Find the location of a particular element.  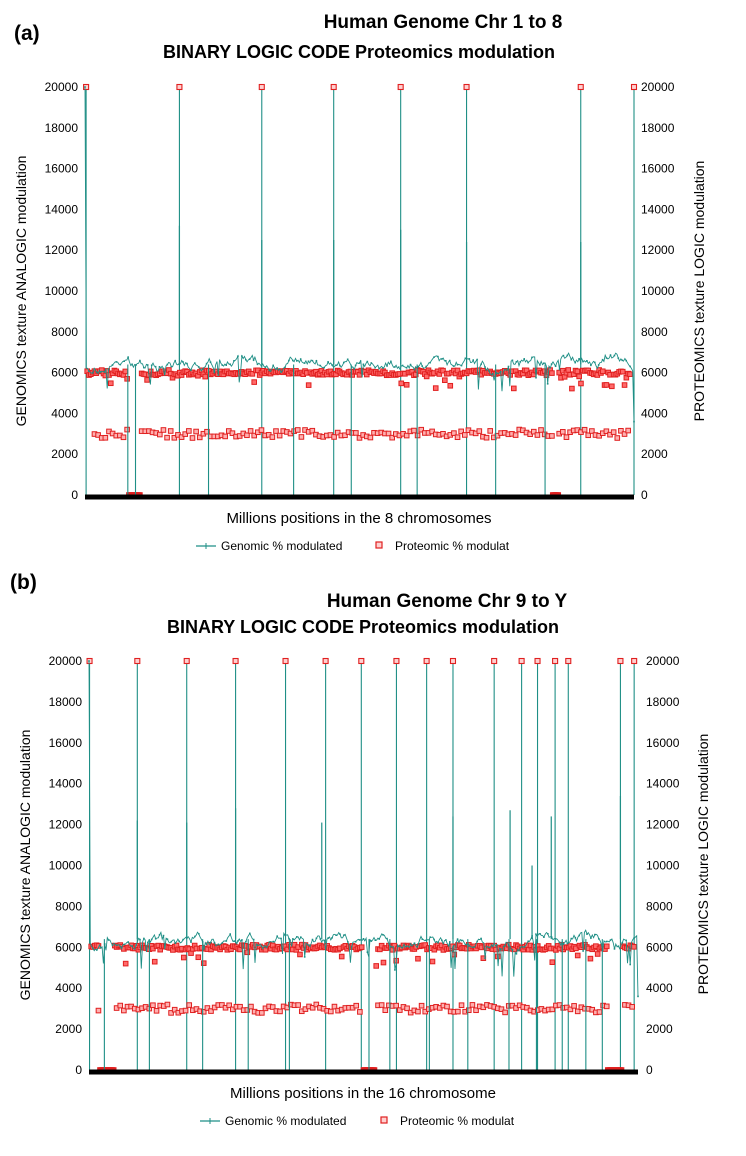

chart-a-ytick-right: 18000 is located at coordinates (658, 128).